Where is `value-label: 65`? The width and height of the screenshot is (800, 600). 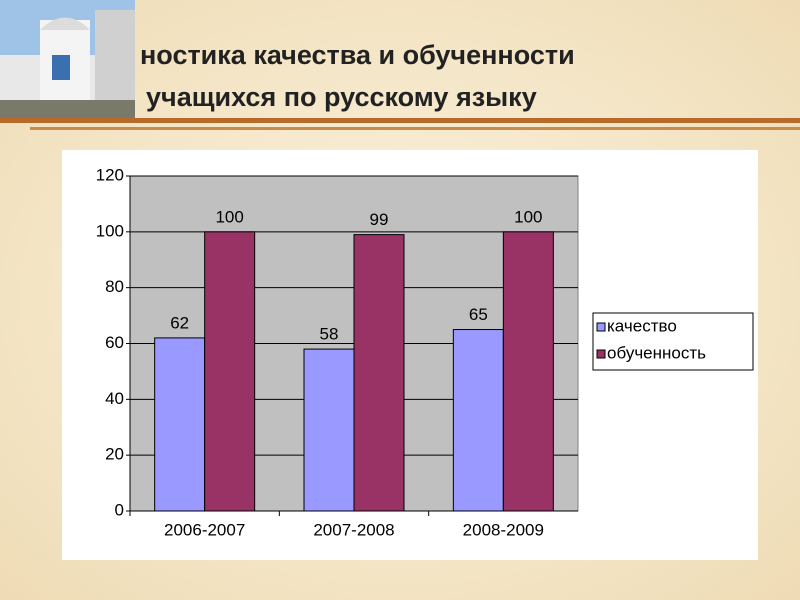 value-label: 65 is located at coordinates (478, 314).